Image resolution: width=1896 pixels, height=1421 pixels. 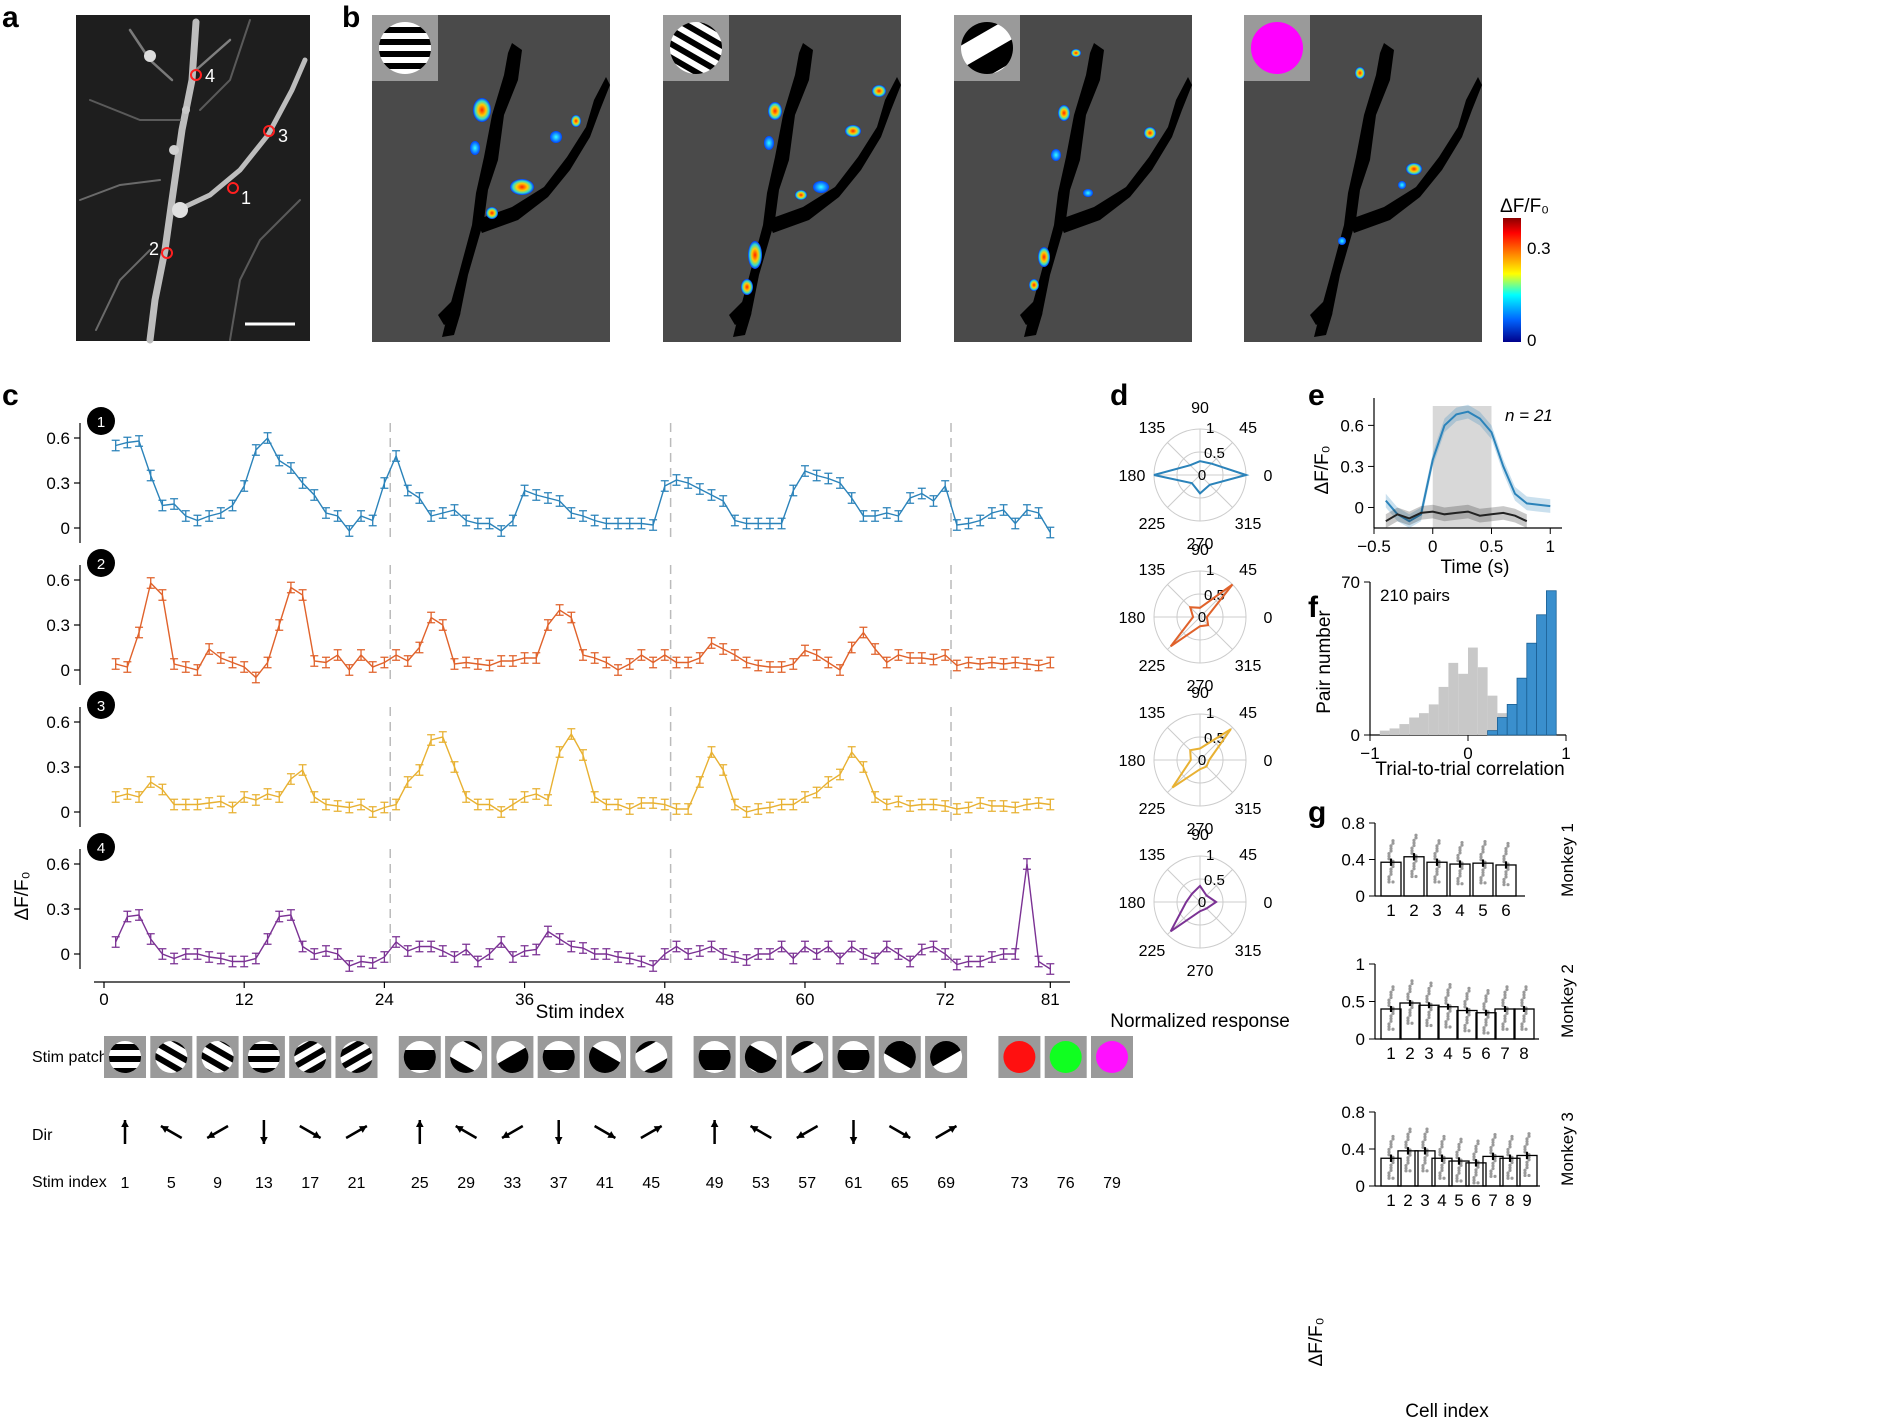 I want to click on polar-angle-label: 135, so click(x=1152, y=713).